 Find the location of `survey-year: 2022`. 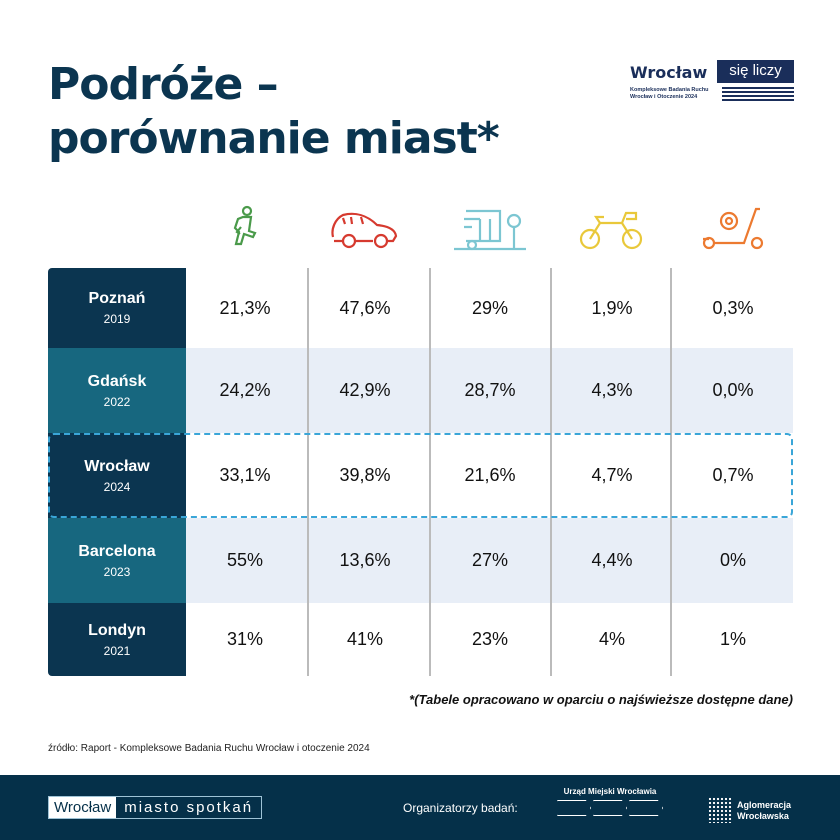

survey-year: 2022 is located at coordinates (117, 401).